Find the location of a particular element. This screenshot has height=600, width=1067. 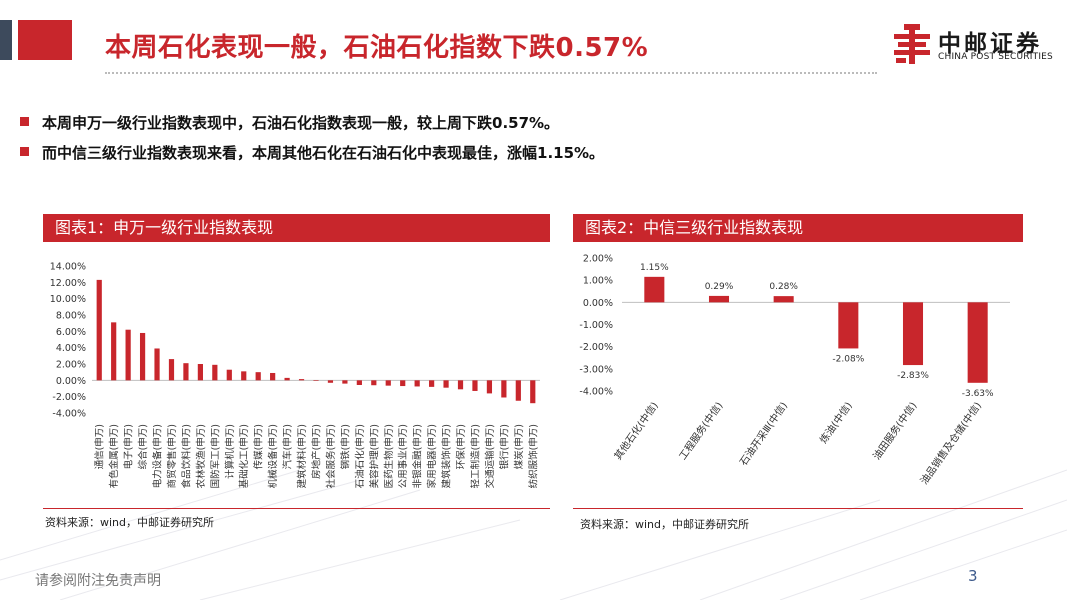

bullet-text: 而中信三级行业指数表现来看，本周其他石化在石油石化中表现最佳，涨幅1.15%。 is located at coordinates (323, 153).